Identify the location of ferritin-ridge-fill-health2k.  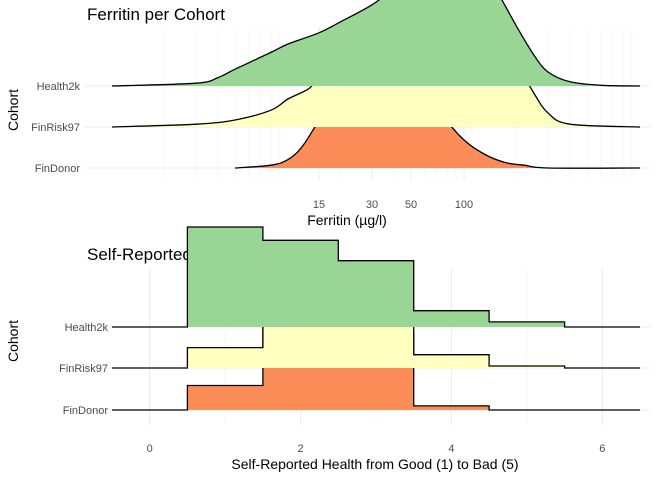
(376, 43).